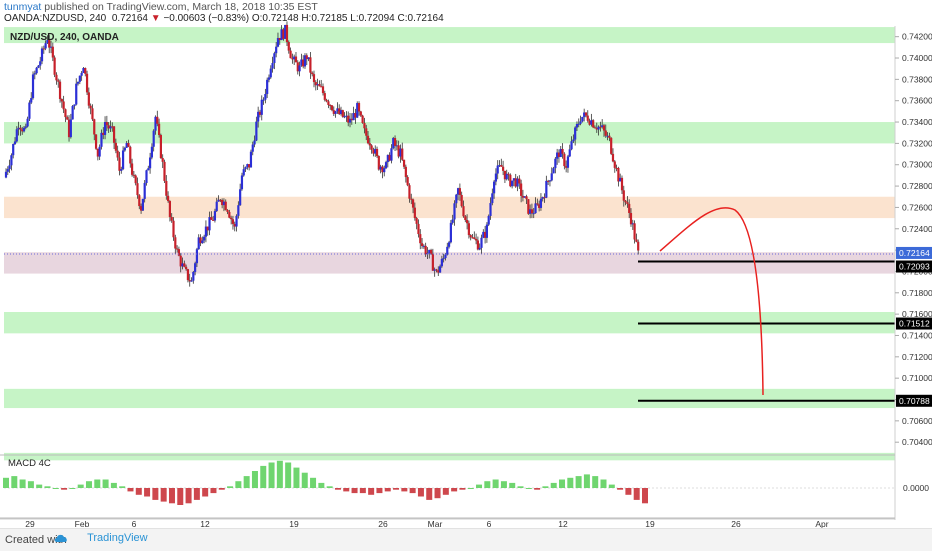 The width and height of the screenshot is (932, 551). What do you see at coordinates (917, 207) in the screenshot?
I see `y-tick-label: 0.72600` at bounding box center [917, 207].